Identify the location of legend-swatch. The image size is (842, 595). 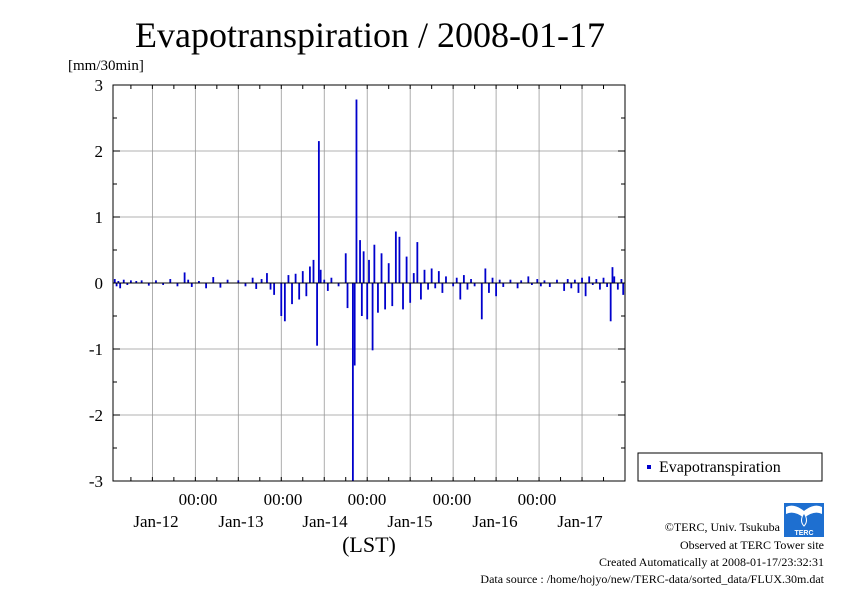
(649, 467).